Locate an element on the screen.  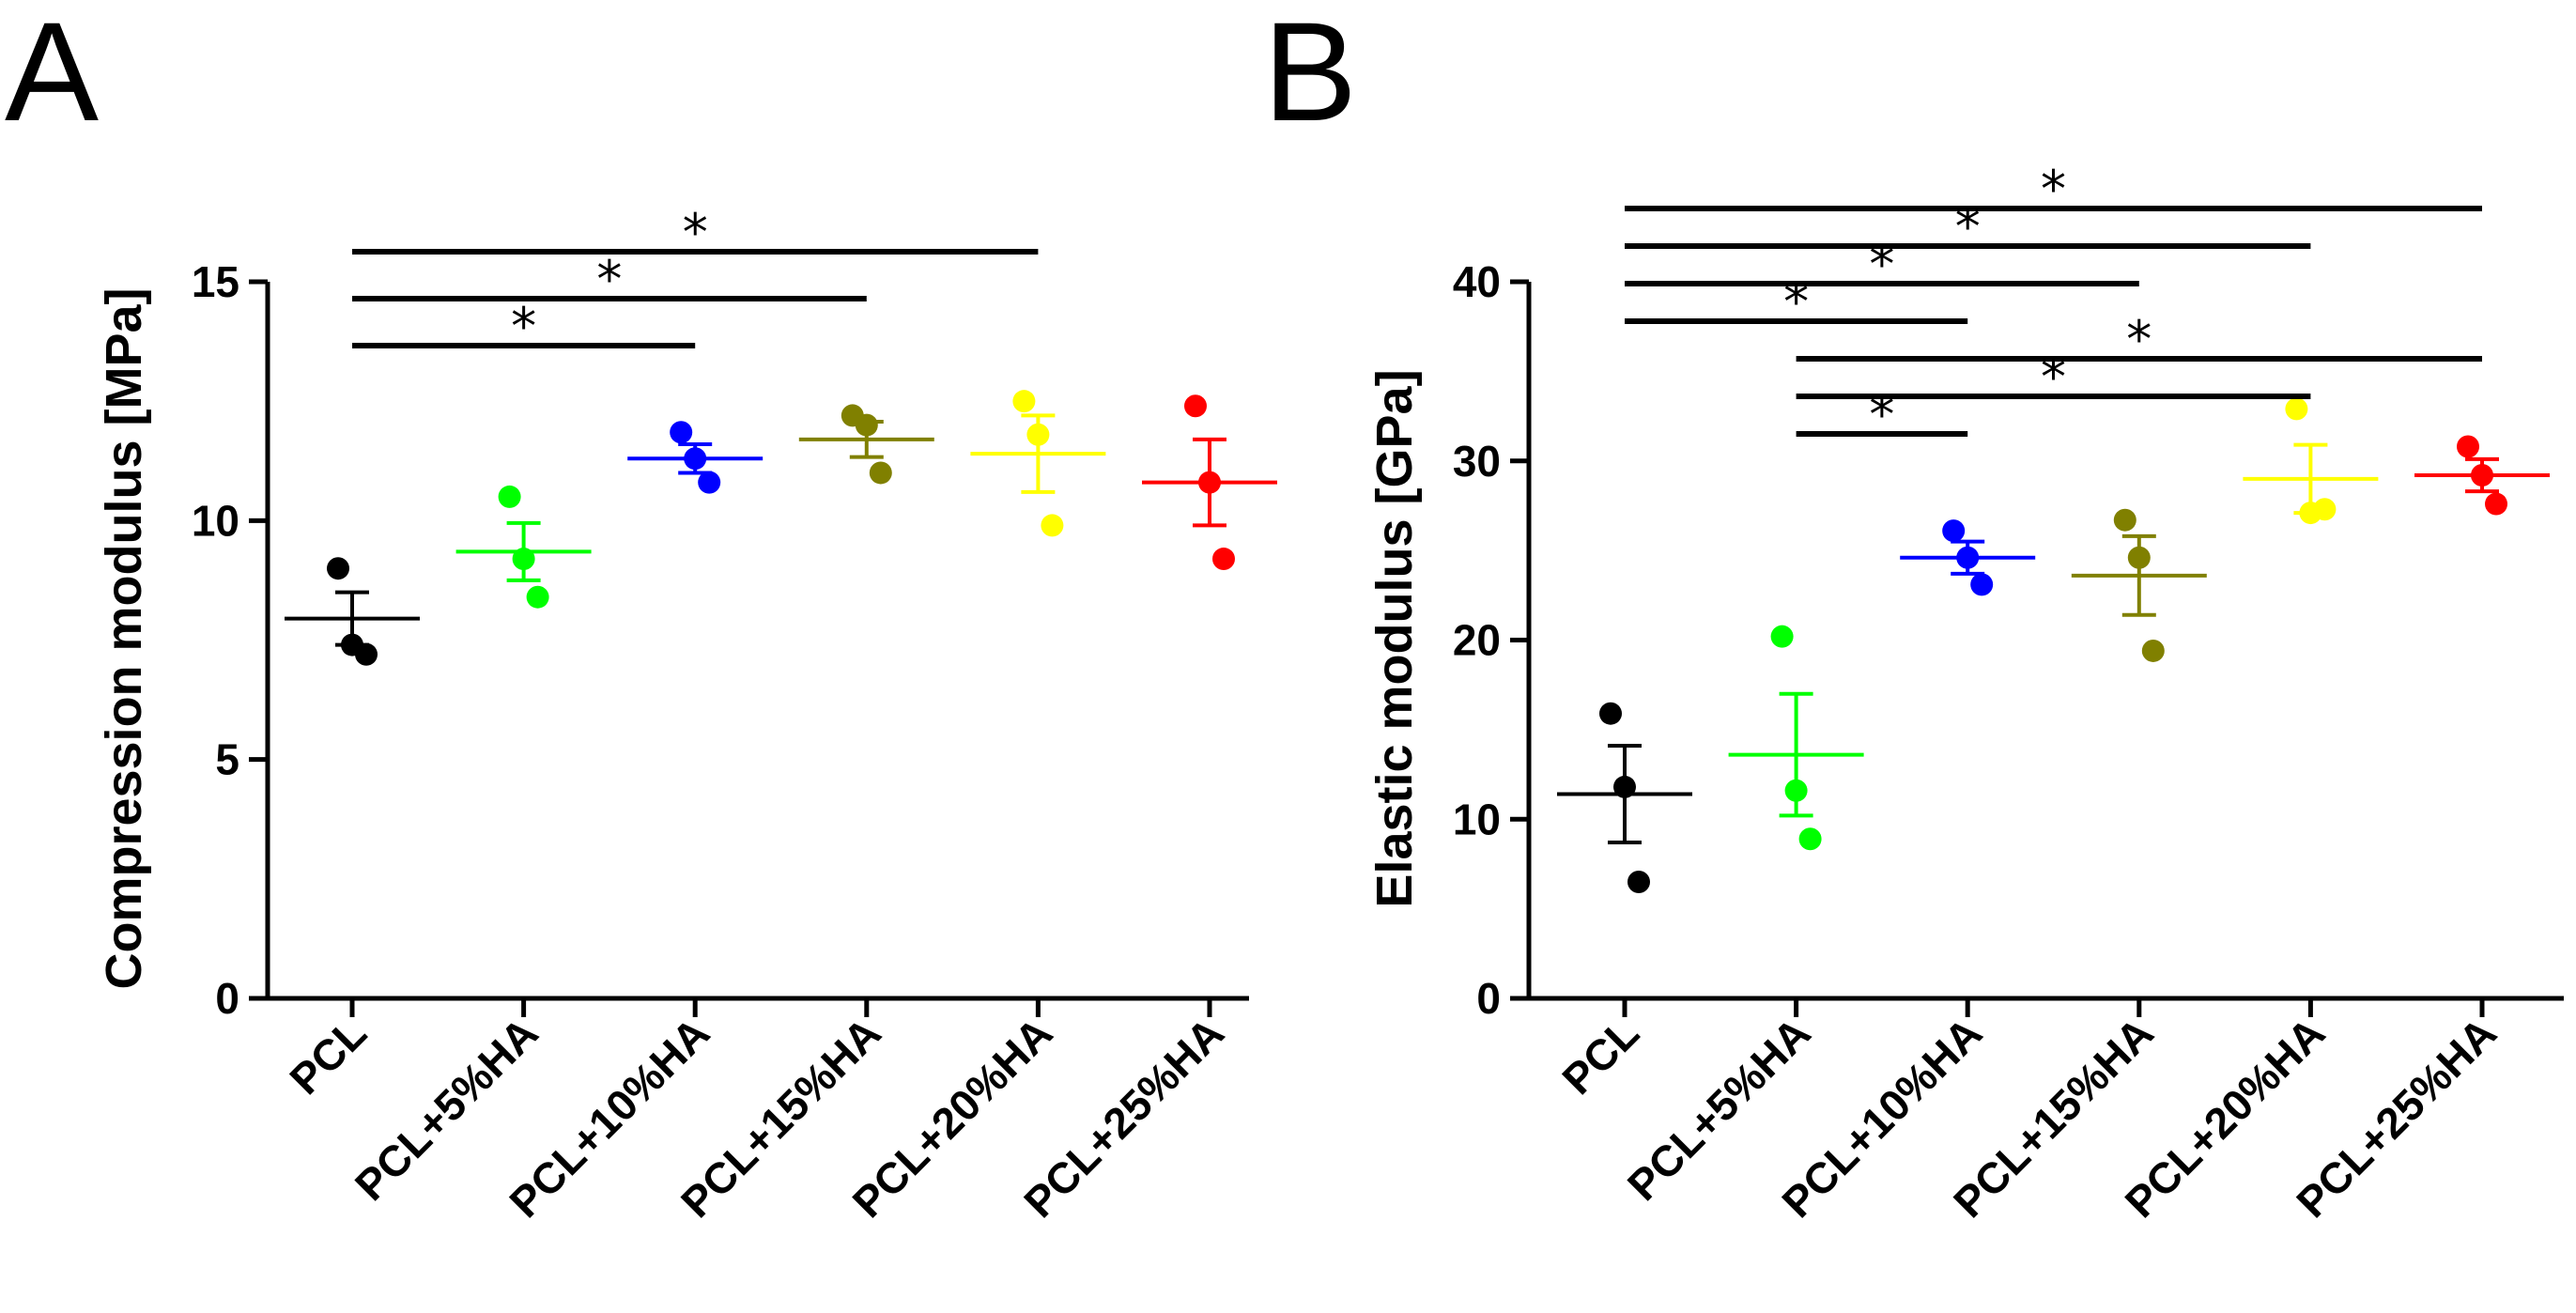
panel-b-y-axis-title: Elastic modulus [GPa] is located at coordinates (1394, 638).